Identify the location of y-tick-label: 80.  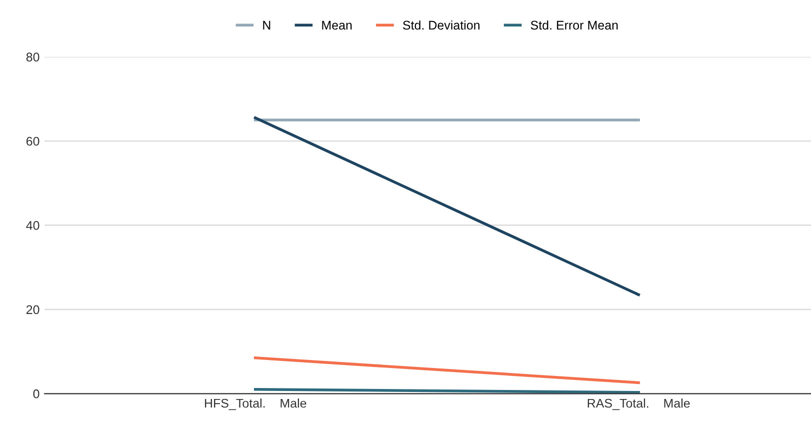
(33, 57).